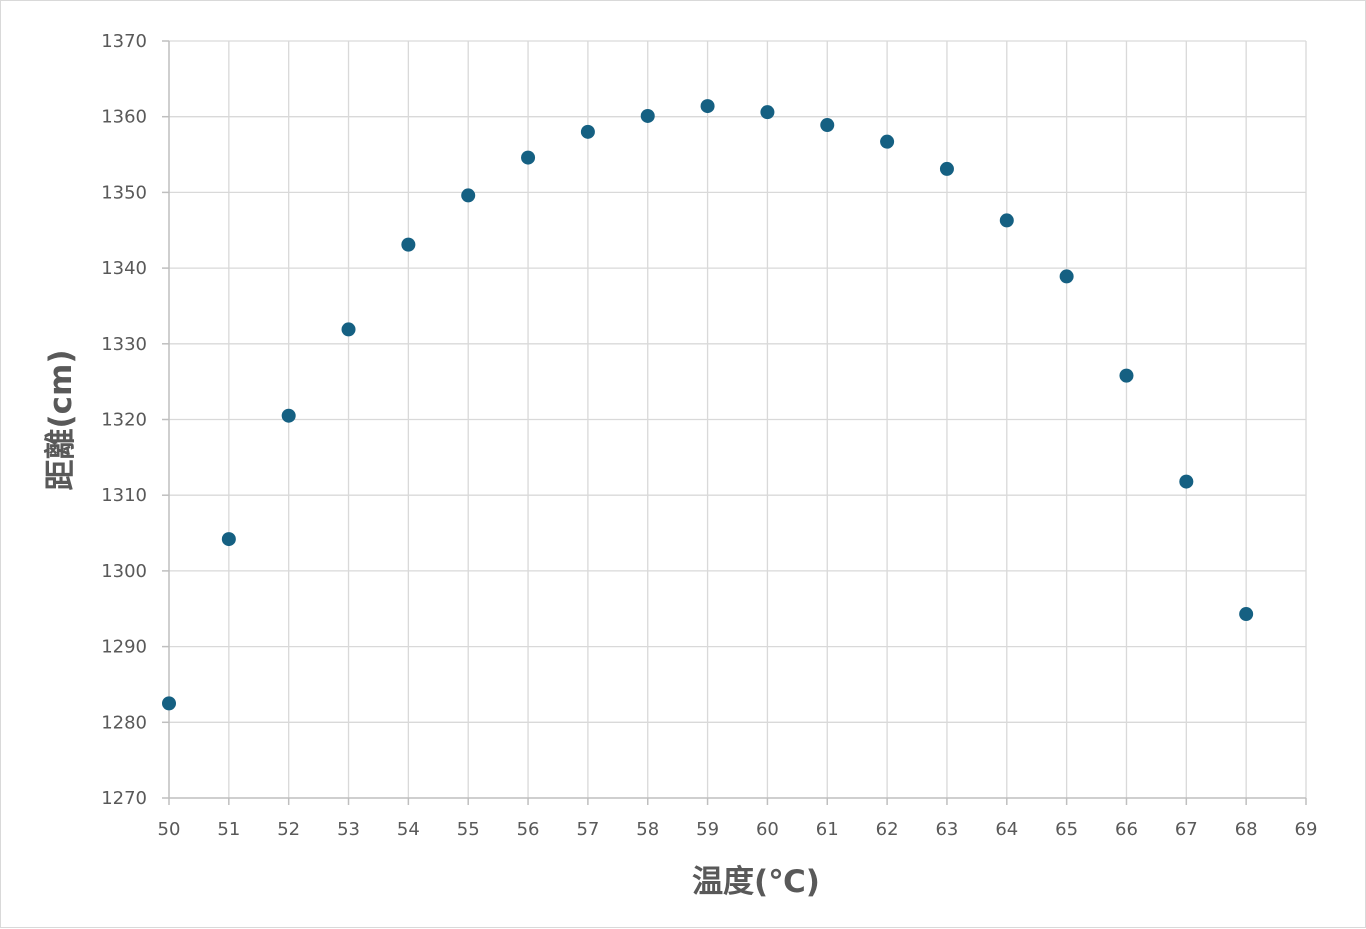 The width and height of the screenshot is (1366, 929). What do you see at coordinates (647, 829) in the screenshot?
I see `x-tick-label: 58` at bounding box center [647, 829].